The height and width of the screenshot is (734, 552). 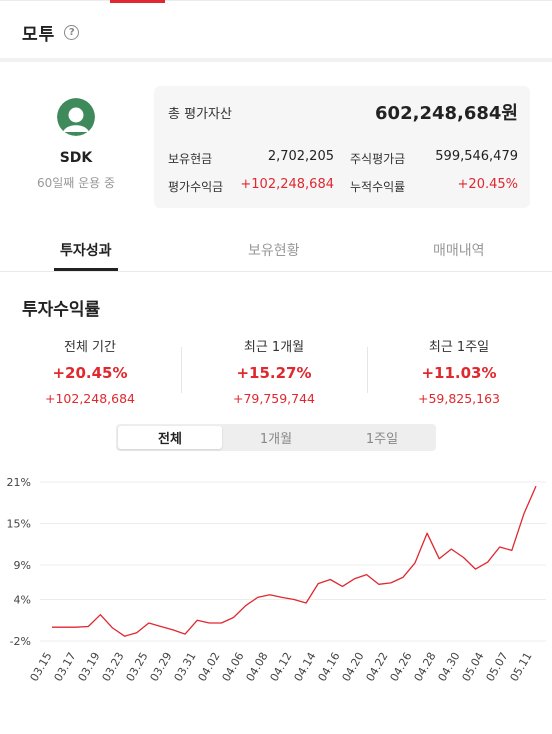 I want to click on profile-run-days: 60일째 운용 중, so click(x=76, y=183).